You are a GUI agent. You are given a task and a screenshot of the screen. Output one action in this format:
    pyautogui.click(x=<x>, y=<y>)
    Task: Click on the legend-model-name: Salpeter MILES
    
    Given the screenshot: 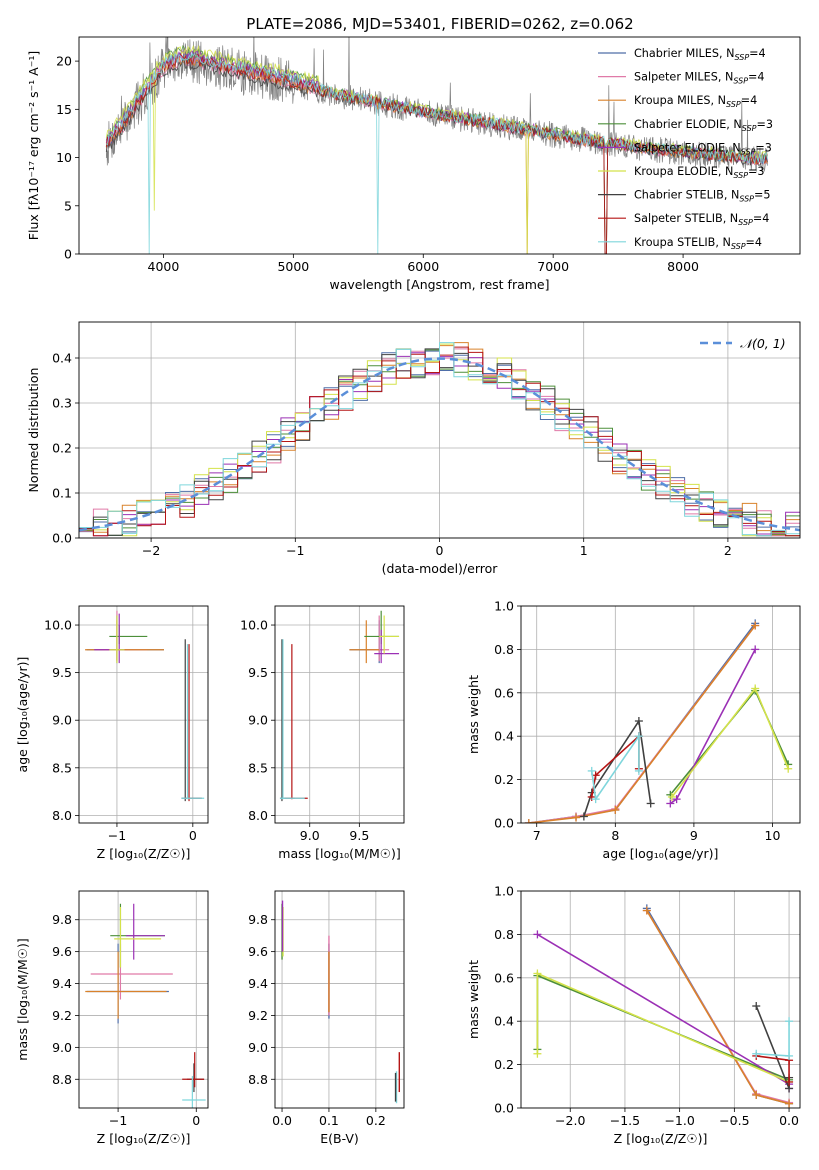 What is the action you would take?
    pyautogui.click(x=676, y=77)
    